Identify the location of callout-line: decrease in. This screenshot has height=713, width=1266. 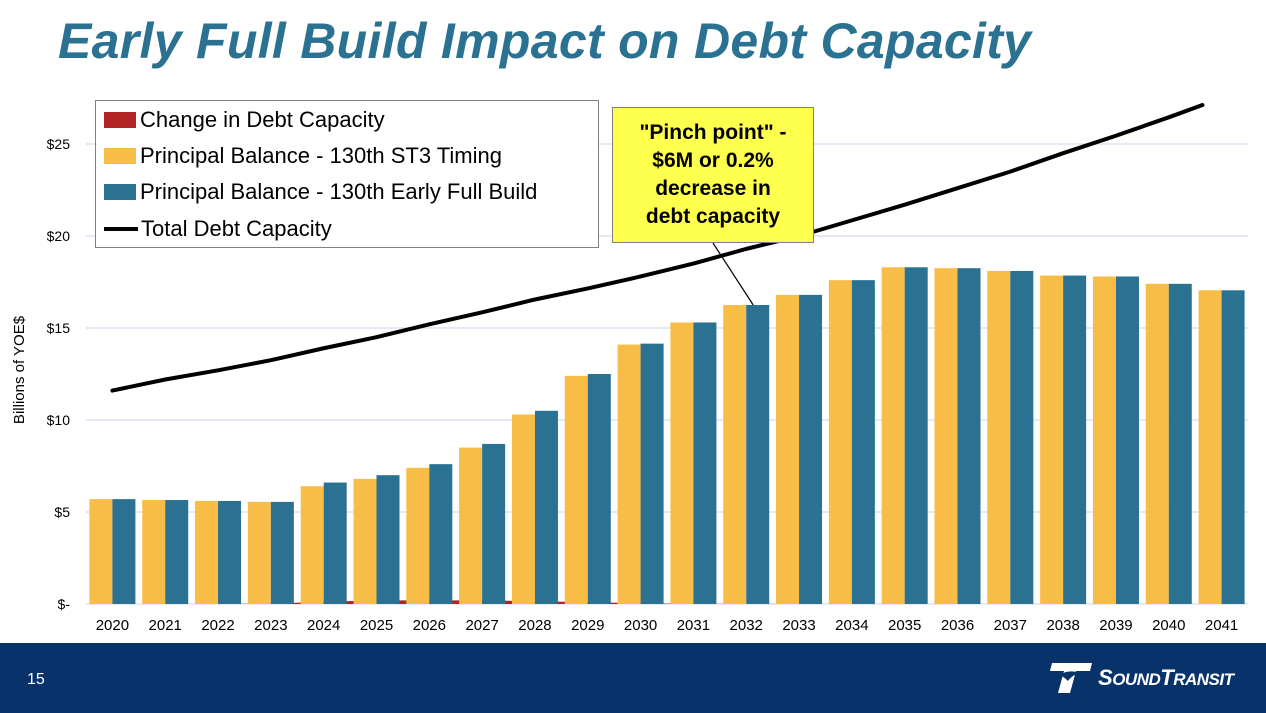
(713, 188).